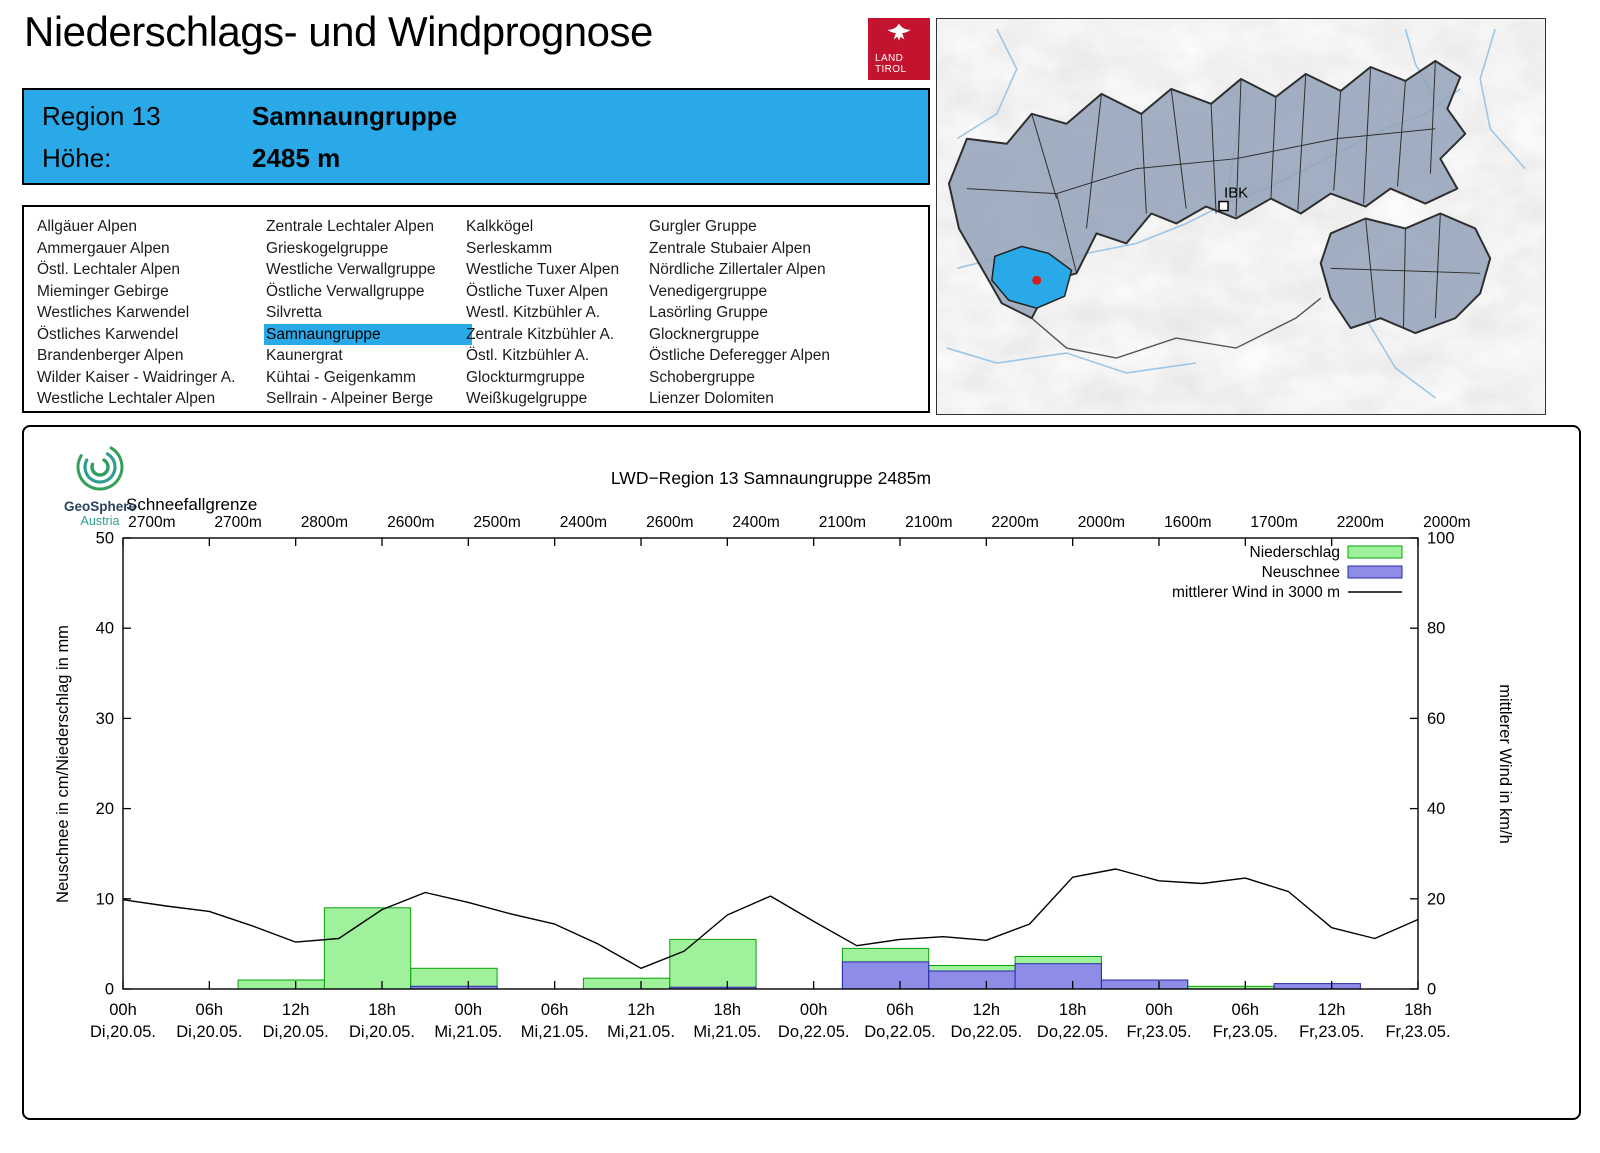 The height and width of the screenshot is (1153, 1600). I want to click on legend-swatch-snow, so click(1375, 572).